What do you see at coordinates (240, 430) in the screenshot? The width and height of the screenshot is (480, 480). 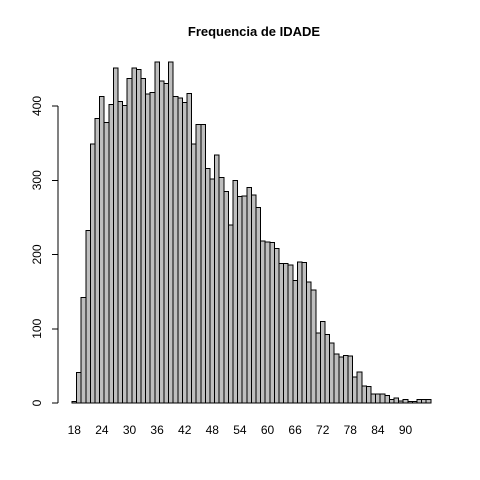 I see `x-axis-labels: 18 24 30 36 42 48 54 60 66 72 78 84 90` at bounding box center [240, 430].